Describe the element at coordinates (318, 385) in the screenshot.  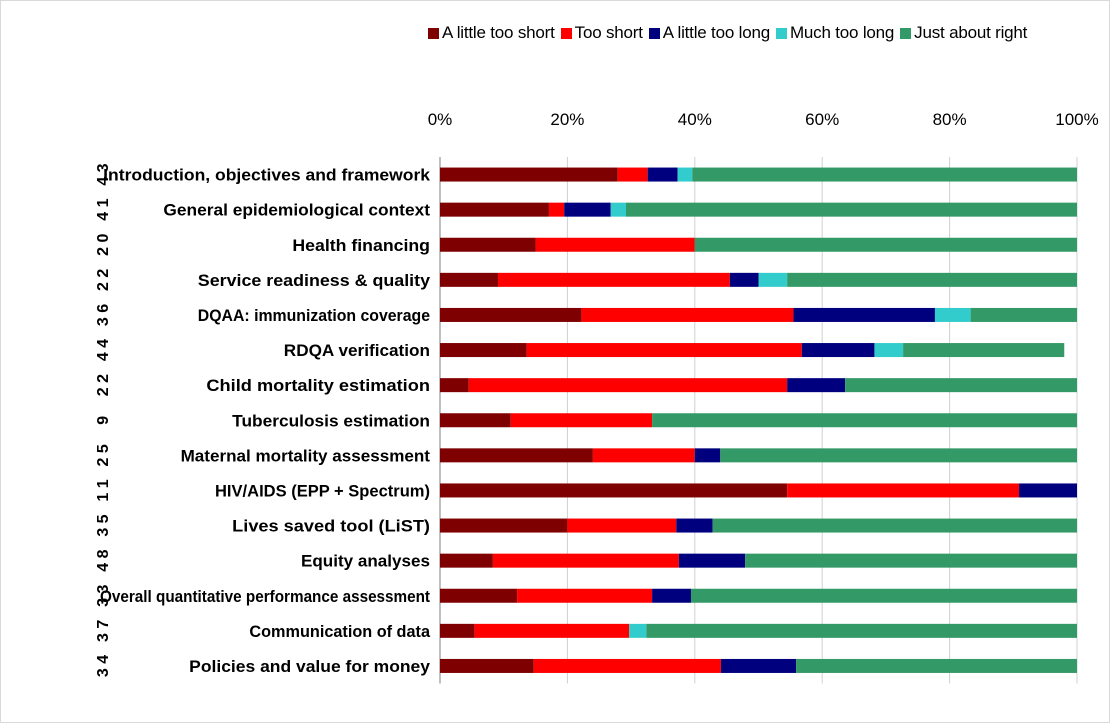
I see `category-label-6: Child mortality estimation` at that location.